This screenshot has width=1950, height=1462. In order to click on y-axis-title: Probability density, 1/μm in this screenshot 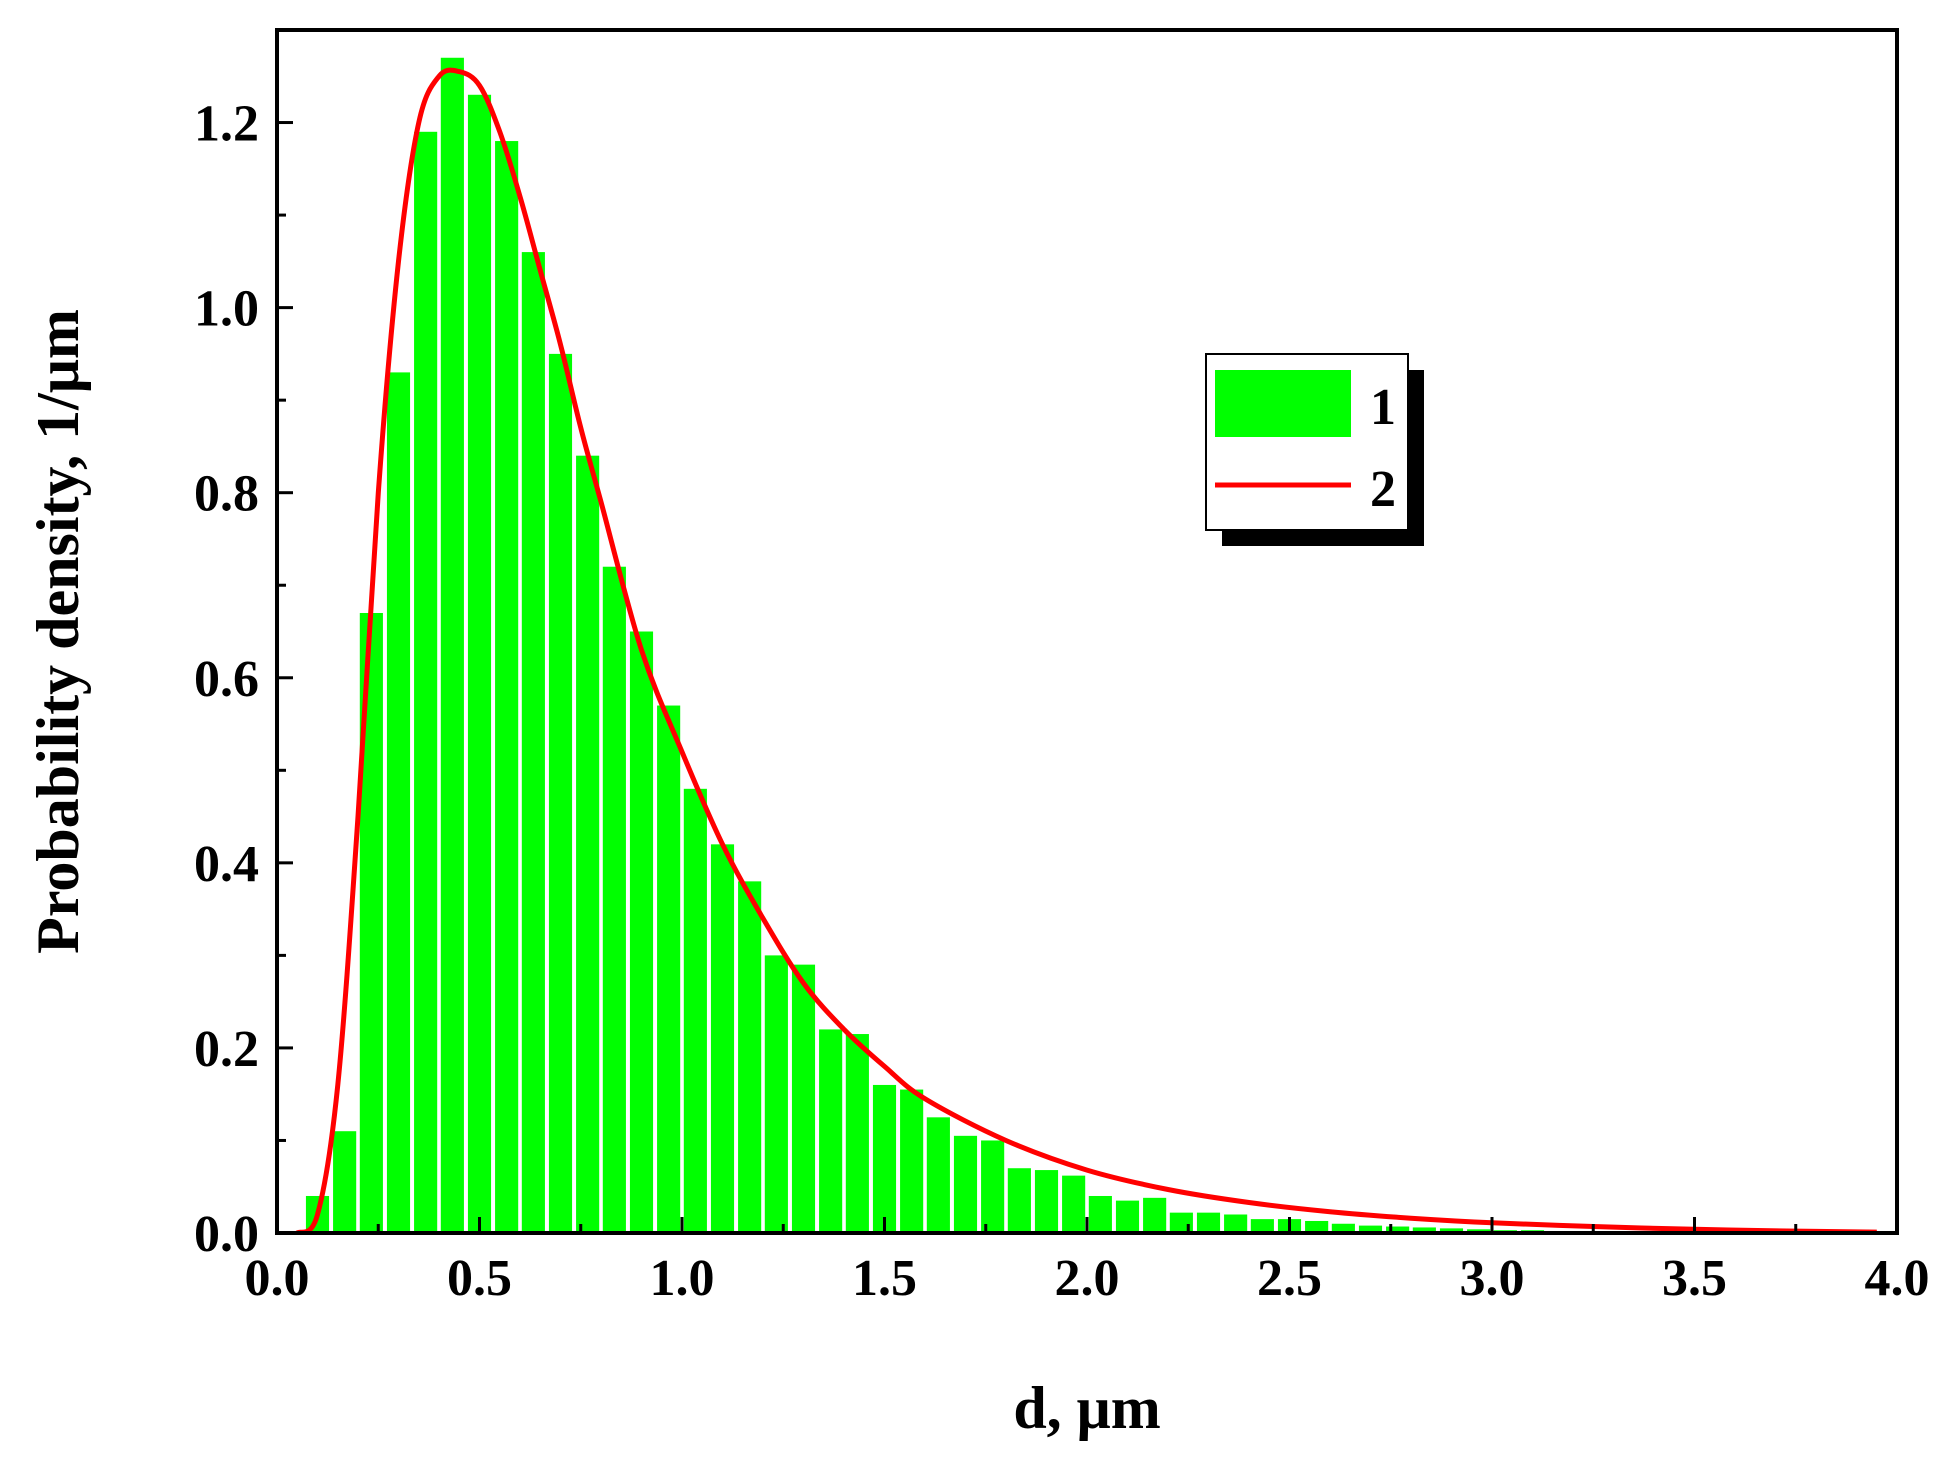, I will do `click(58, 631)`.